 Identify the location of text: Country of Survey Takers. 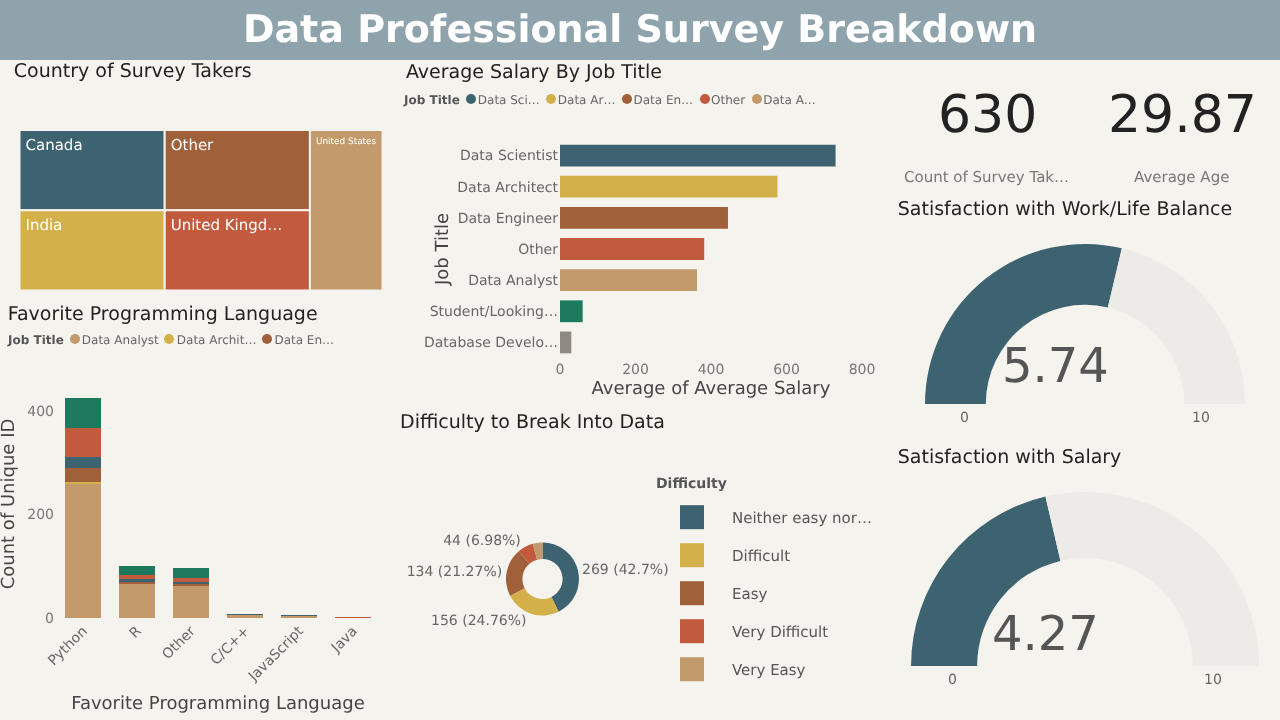
(132, 71).